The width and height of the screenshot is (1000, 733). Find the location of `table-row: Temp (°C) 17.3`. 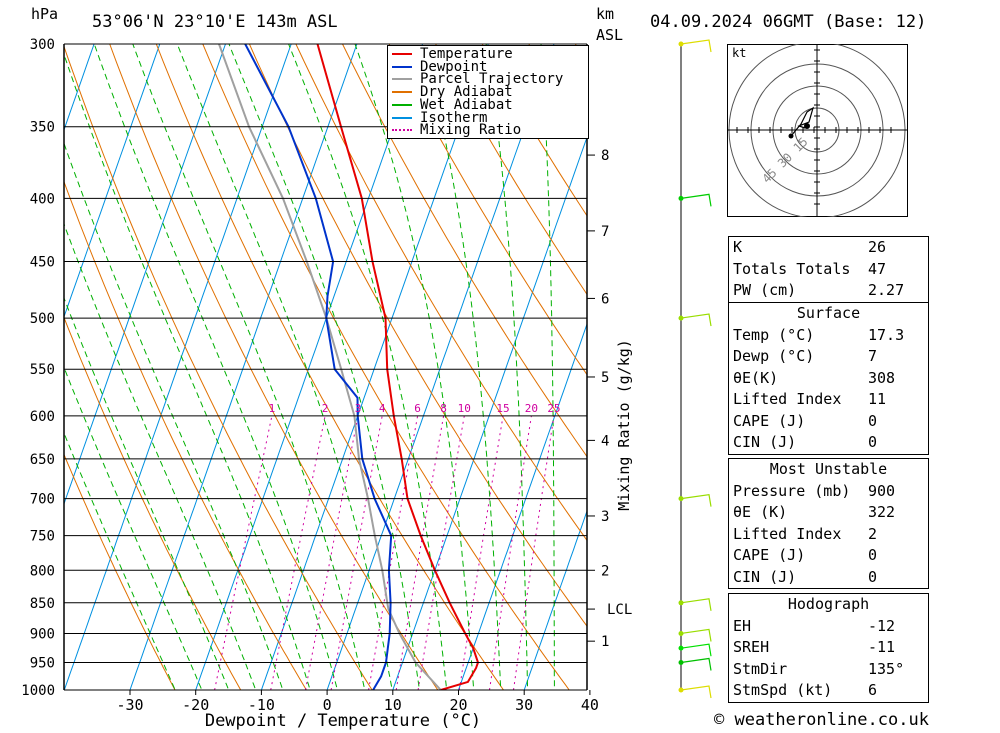

table-row: Temp (°C) 17.3 is located at coordinates (828, 336).